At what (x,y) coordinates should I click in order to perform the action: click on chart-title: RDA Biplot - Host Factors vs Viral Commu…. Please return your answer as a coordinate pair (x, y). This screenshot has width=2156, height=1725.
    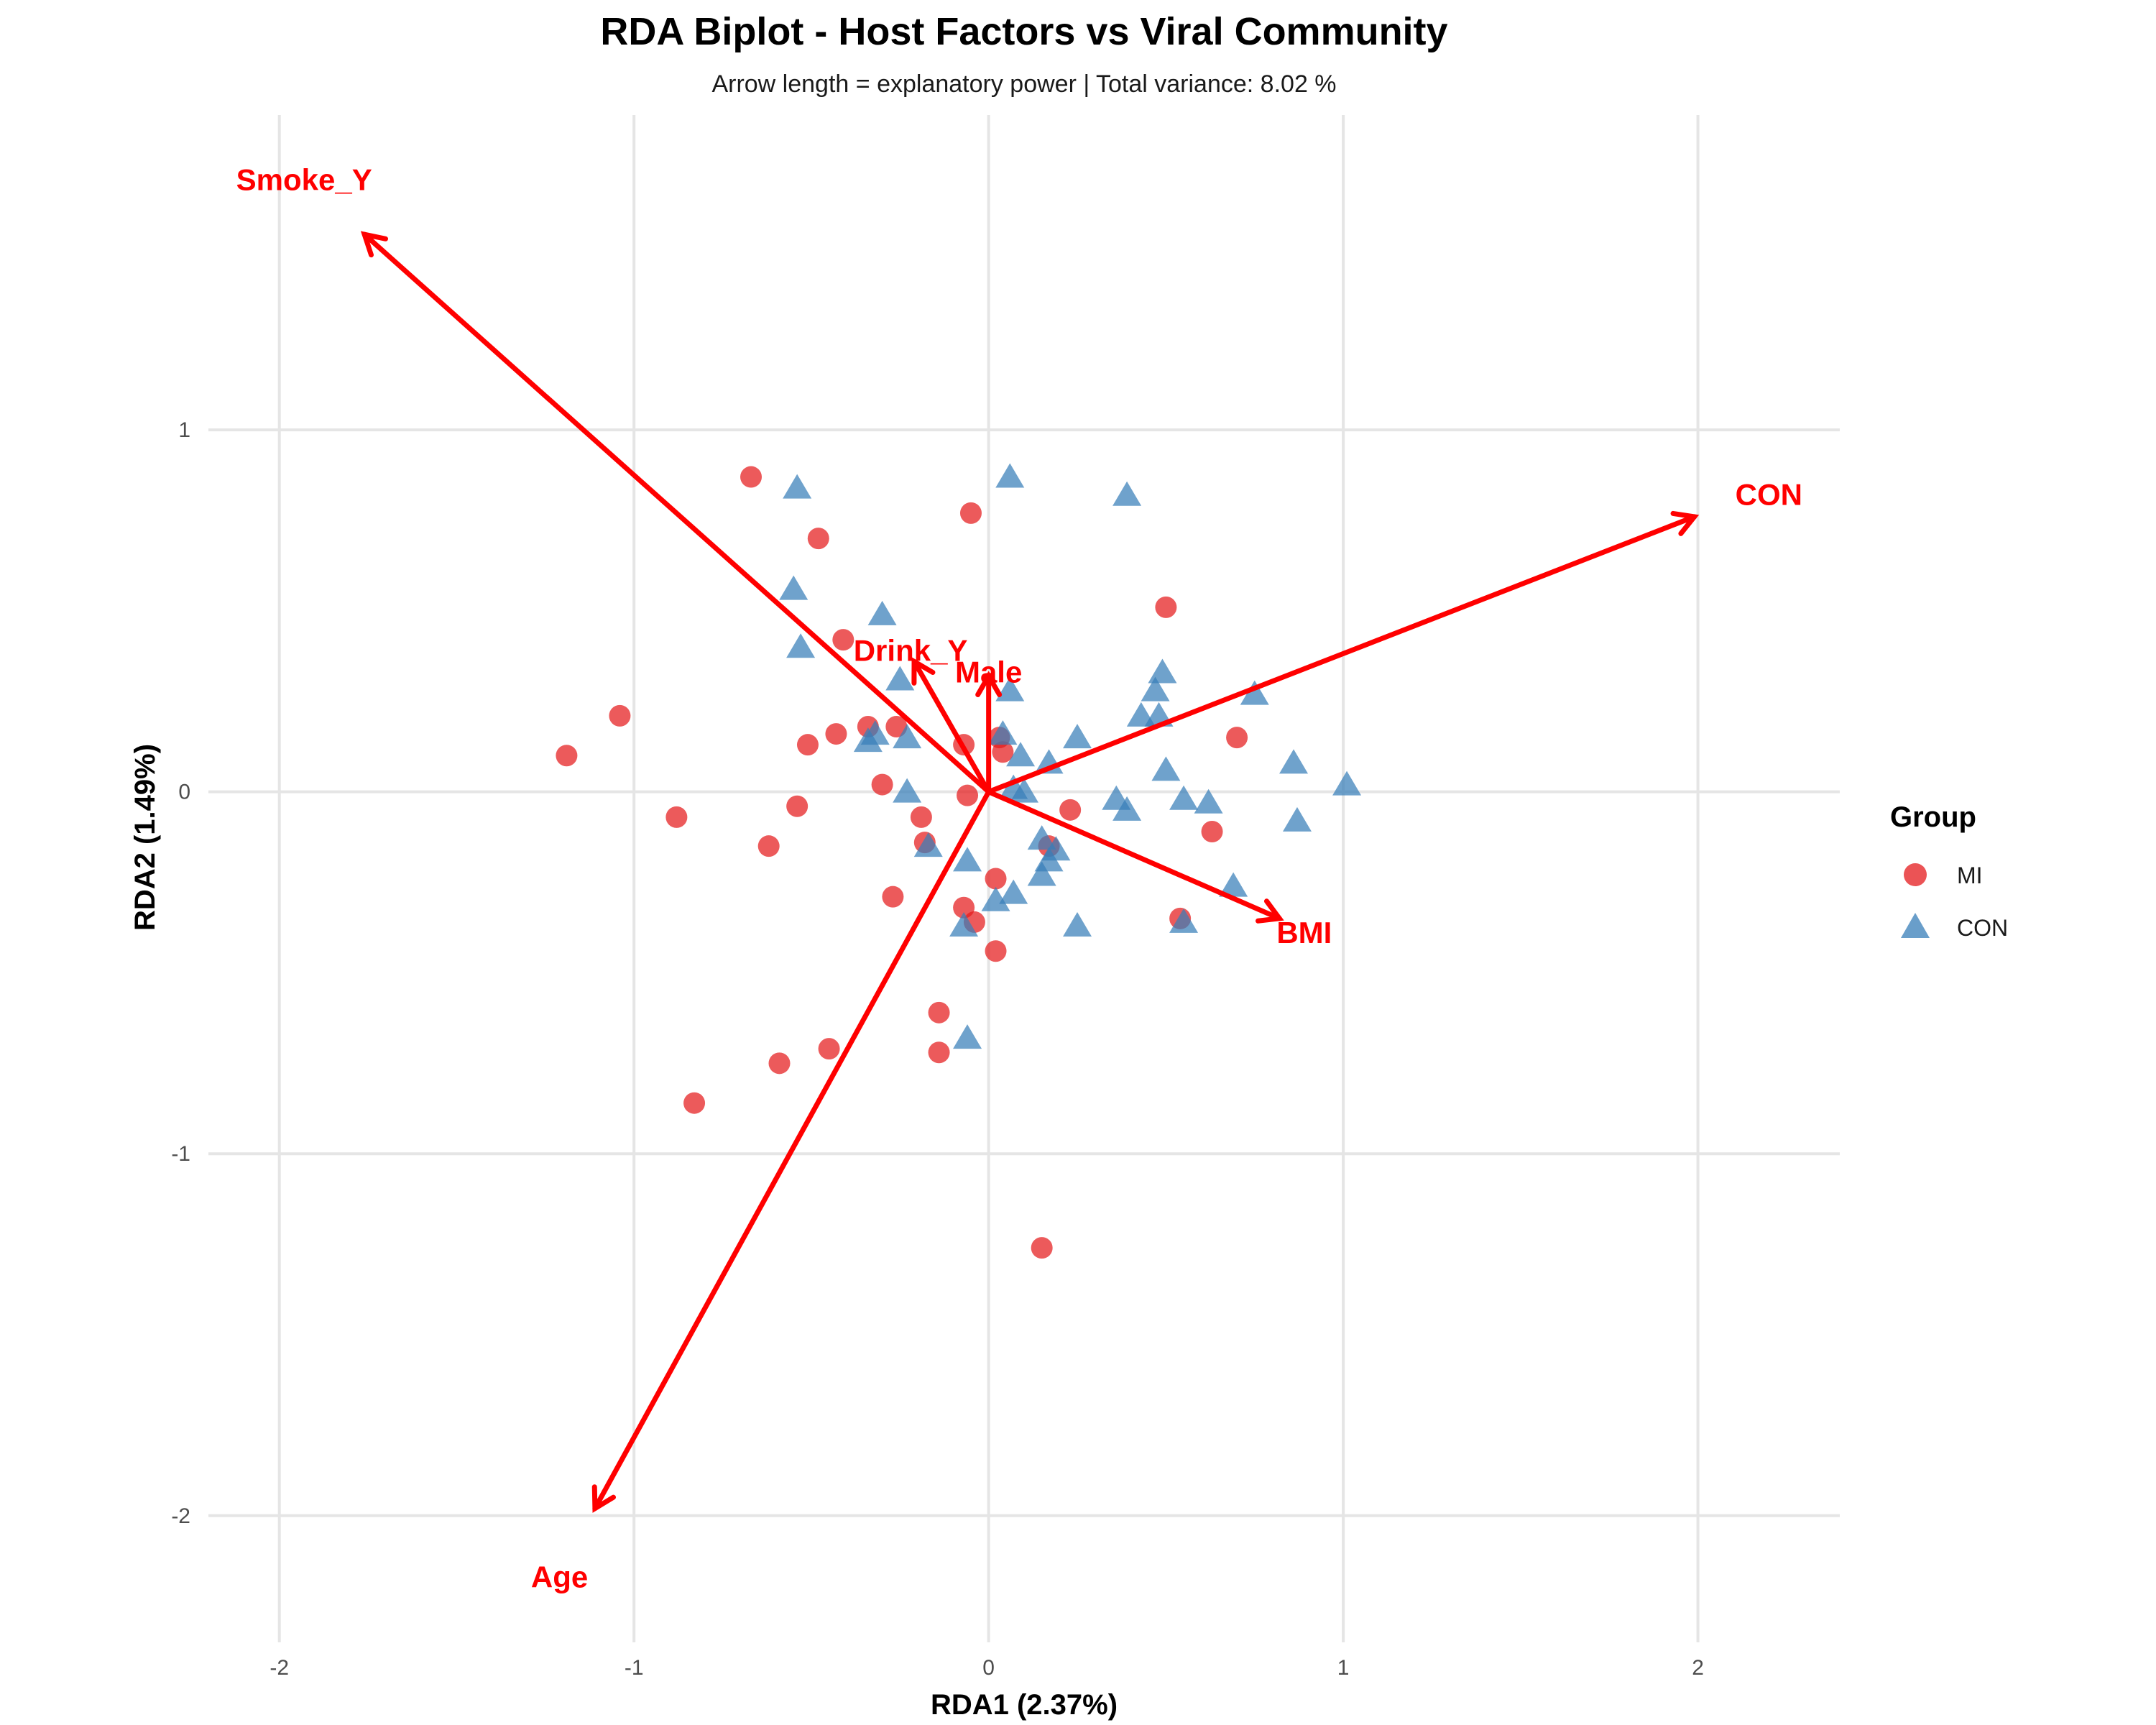
    Looking at the image, I should click on (1024, 31).